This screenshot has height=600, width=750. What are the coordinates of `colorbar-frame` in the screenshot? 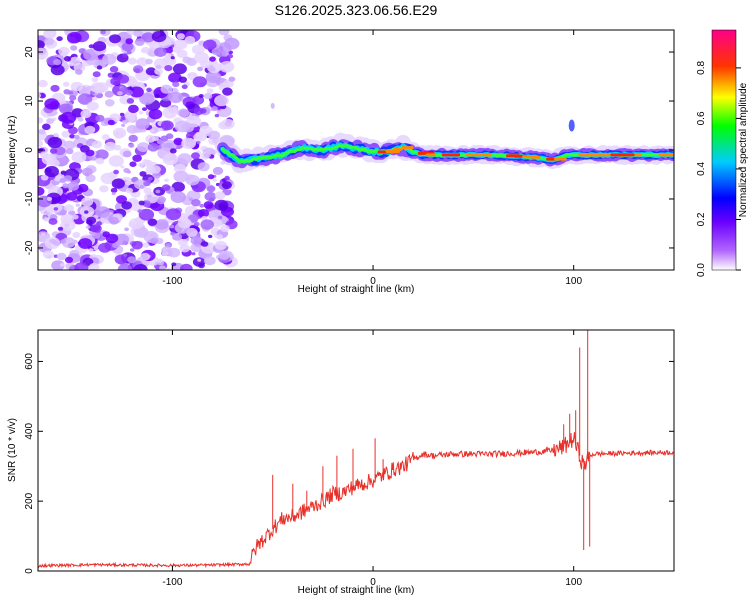 It's located at (724, 150).